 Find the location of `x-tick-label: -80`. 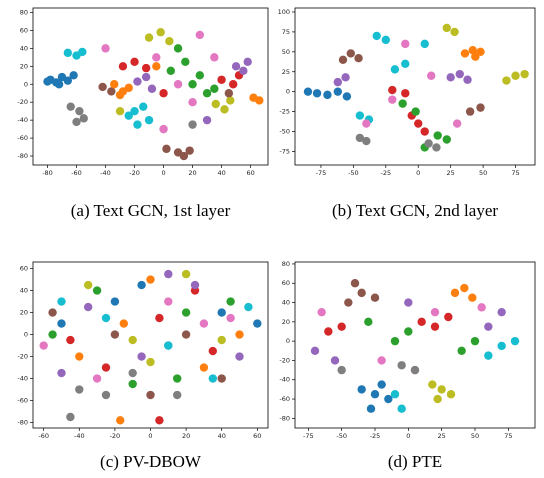

x-tick-label: -80 is located at coordinates (47, 173).